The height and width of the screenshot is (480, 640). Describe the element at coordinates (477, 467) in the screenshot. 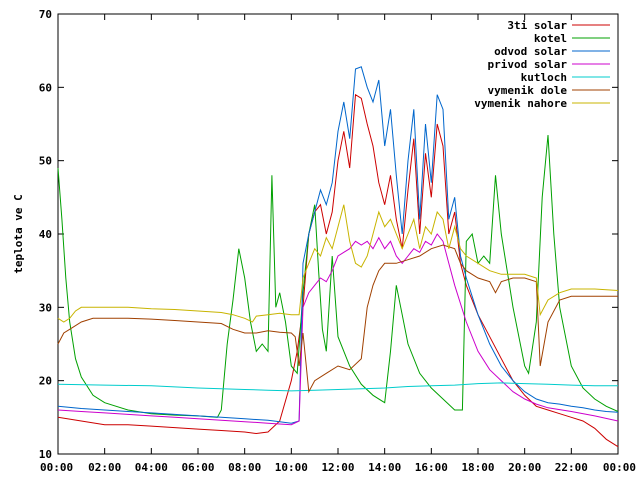

I see `x-tick-label: 18:00` at that location.